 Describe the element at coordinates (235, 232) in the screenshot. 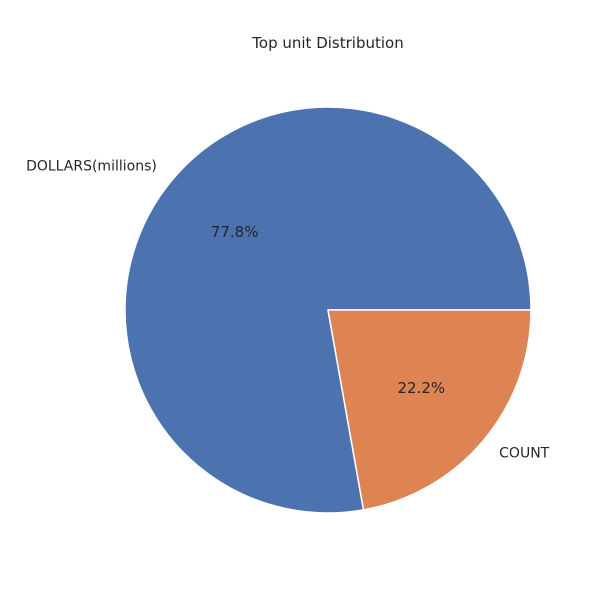

I see `percent-label: 77.8%` at that location.